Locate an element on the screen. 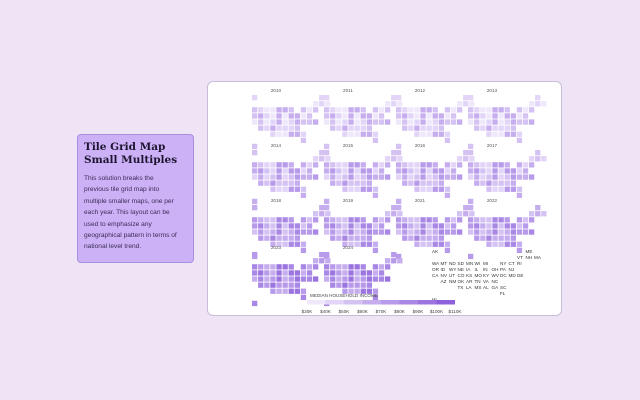 The image size is (640, 400). legend-tick-label: $110K is located at coordinates (456, 311).